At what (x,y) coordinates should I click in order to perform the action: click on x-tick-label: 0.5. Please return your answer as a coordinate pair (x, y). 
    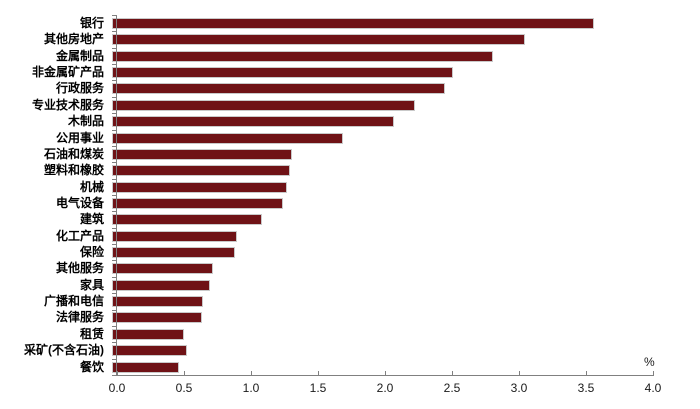
    Looking at the image, I should click on (184, 388).